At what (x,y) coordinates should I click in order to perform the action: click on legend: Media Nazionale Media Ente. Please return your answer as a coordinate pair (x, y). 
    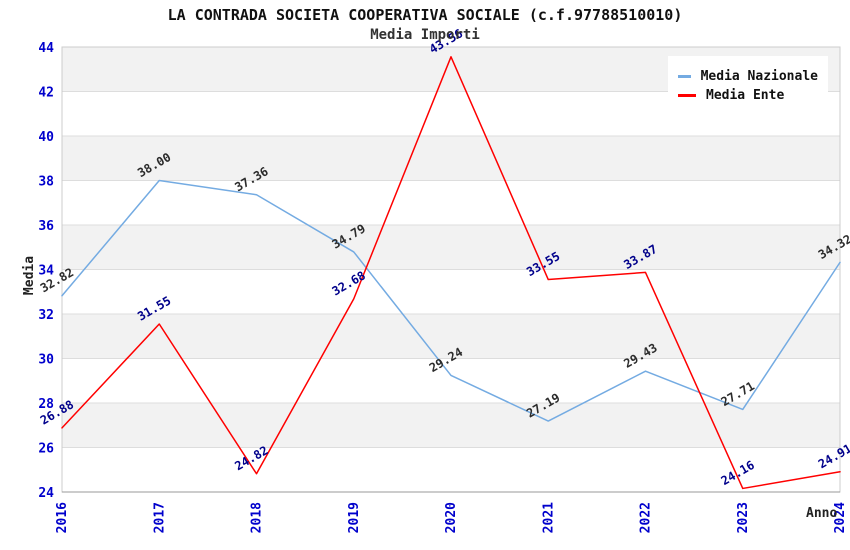
    Looking at the image, I should click on (748, 85).